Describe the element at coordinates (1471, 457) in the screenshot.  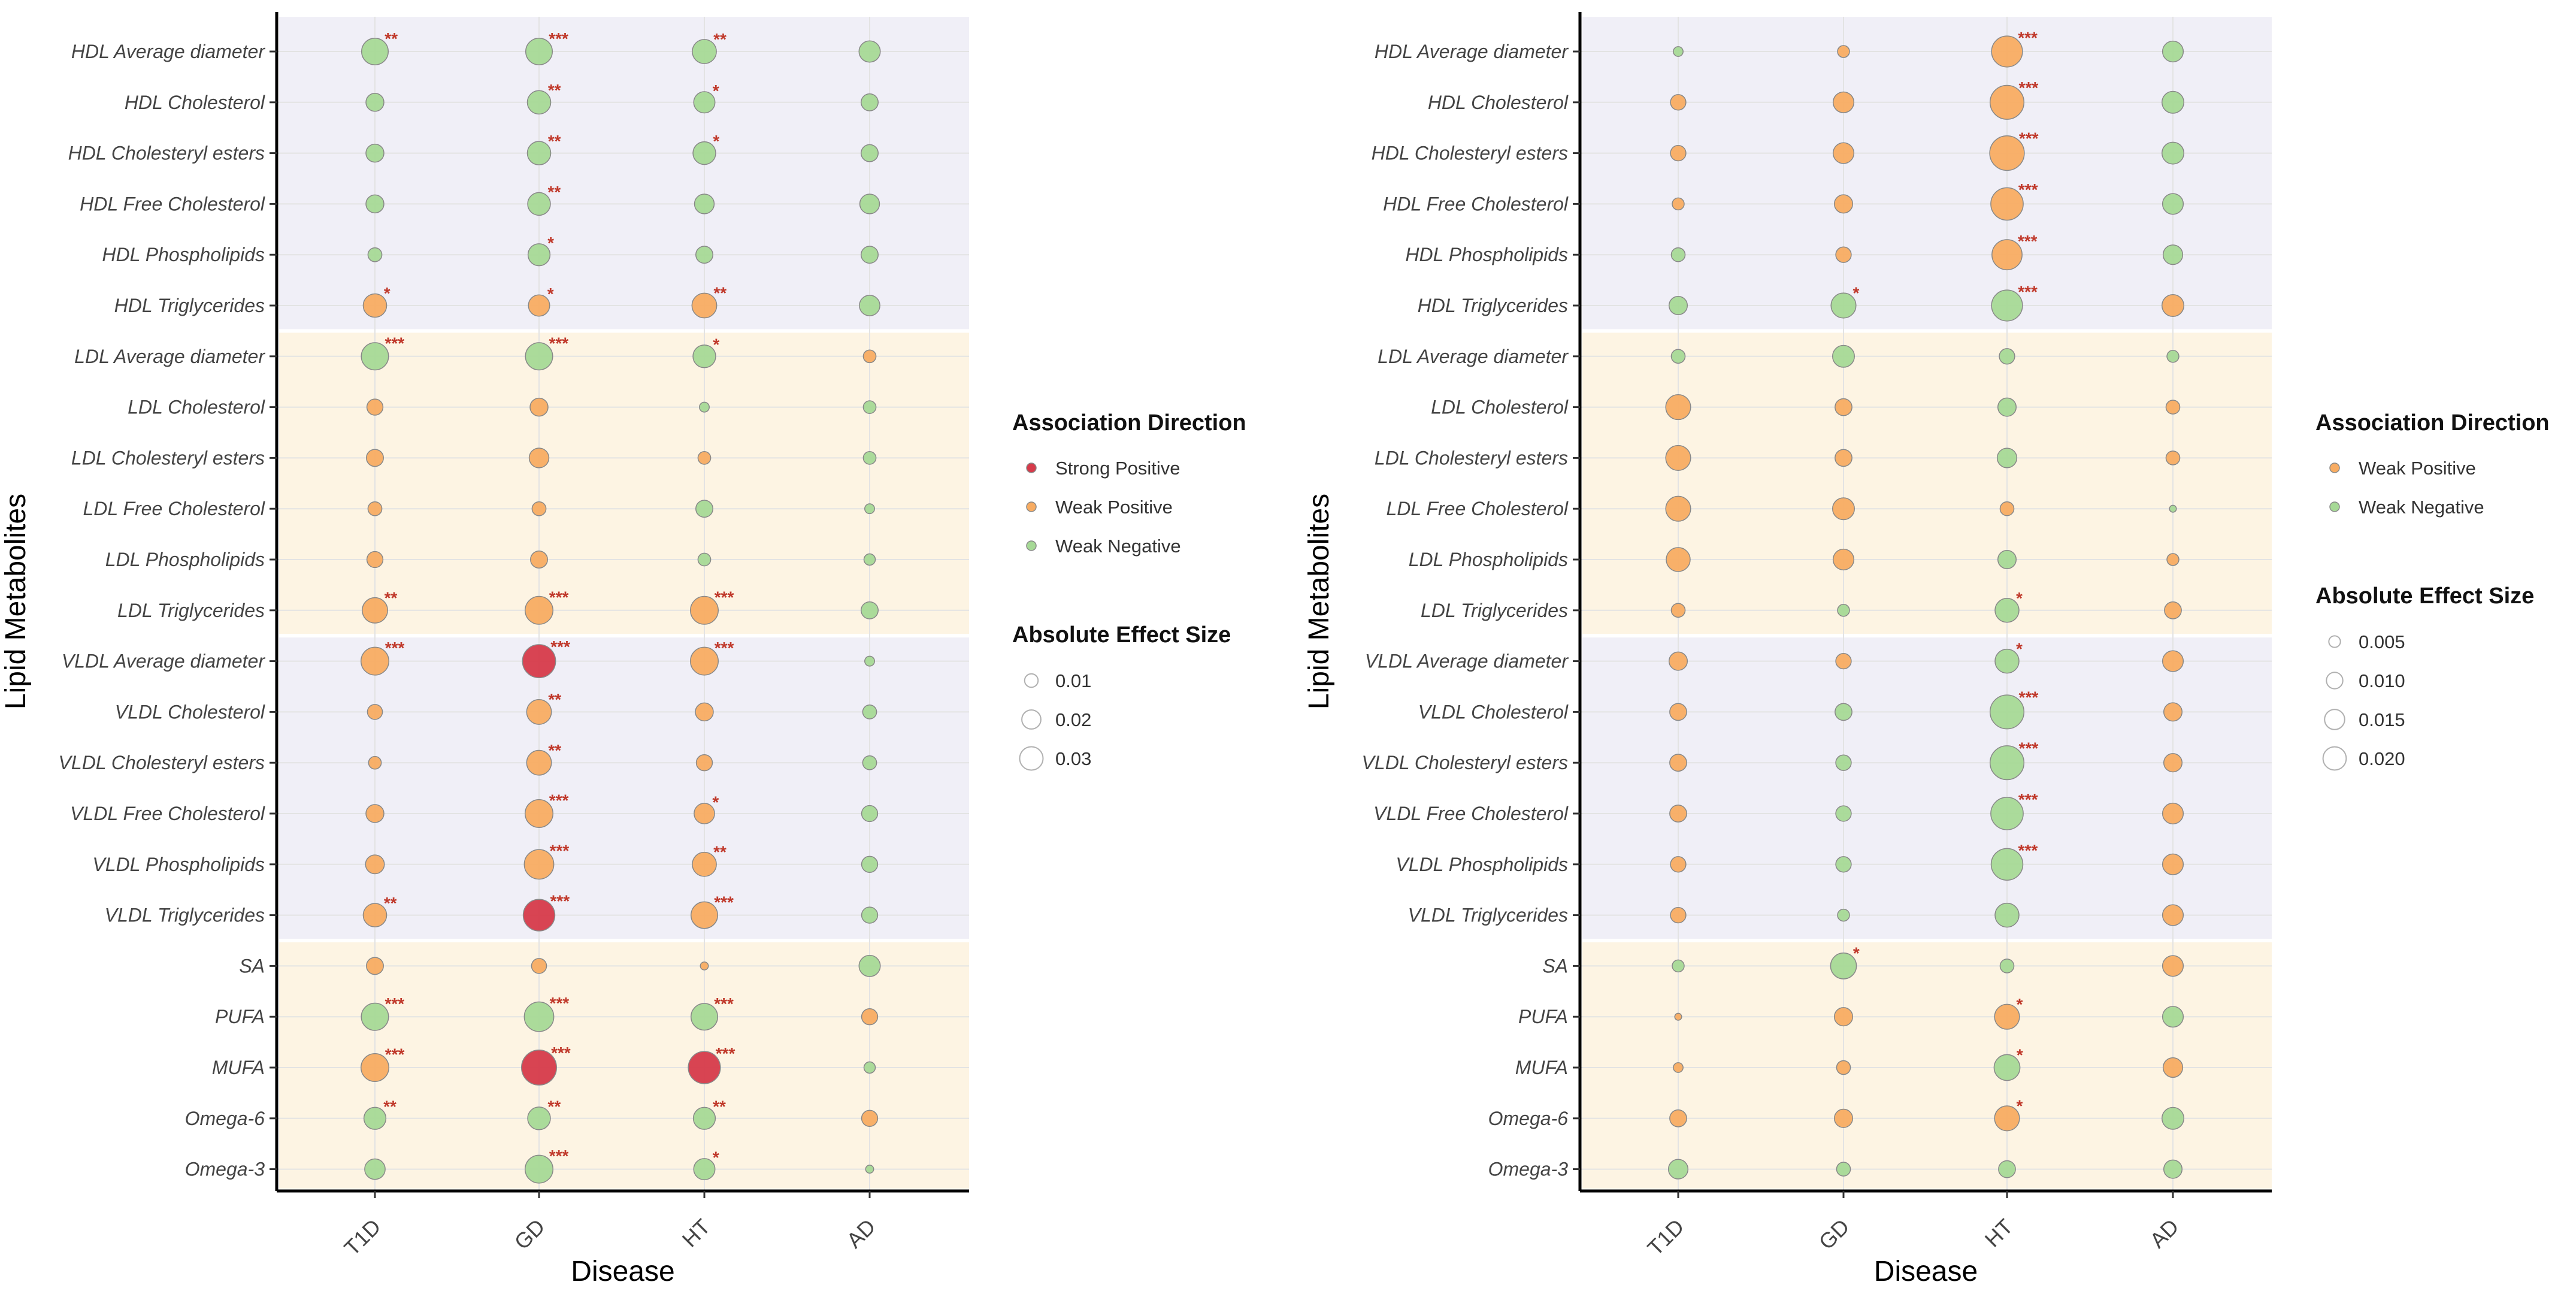
I see `y-tick-label: LDL Cholesteryl esters` at that location.